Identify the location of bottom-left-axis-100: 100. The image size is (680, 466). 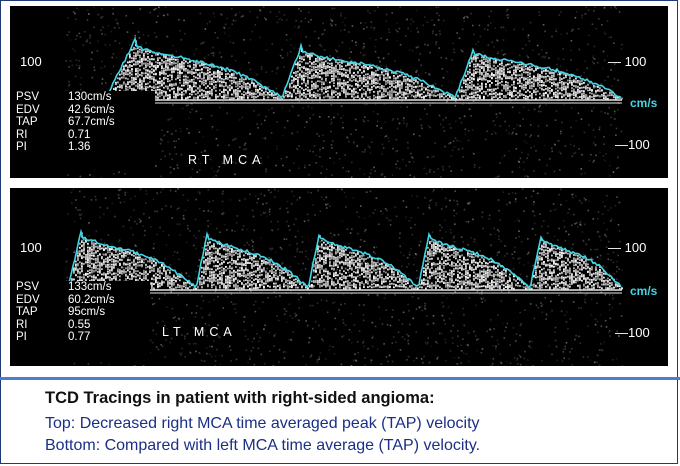
(31, 247).